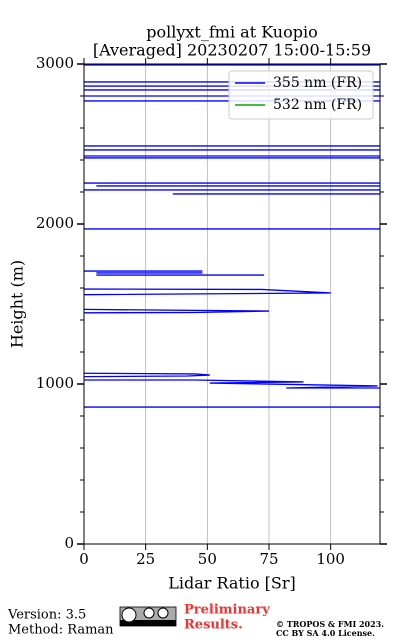 The width and height of the screenshot is (400, 640). I want to click on preliminary: Preliminary, so click(227, 610).